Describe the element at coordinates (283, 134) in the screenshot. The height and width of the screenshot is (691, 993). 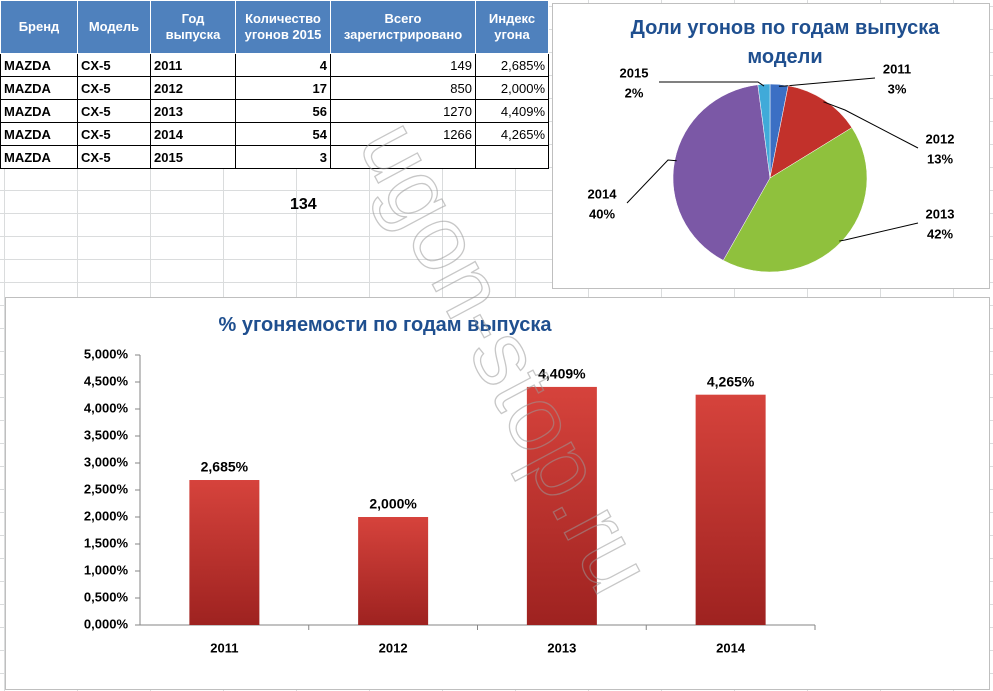
I see `table-cell: 54` at that location.